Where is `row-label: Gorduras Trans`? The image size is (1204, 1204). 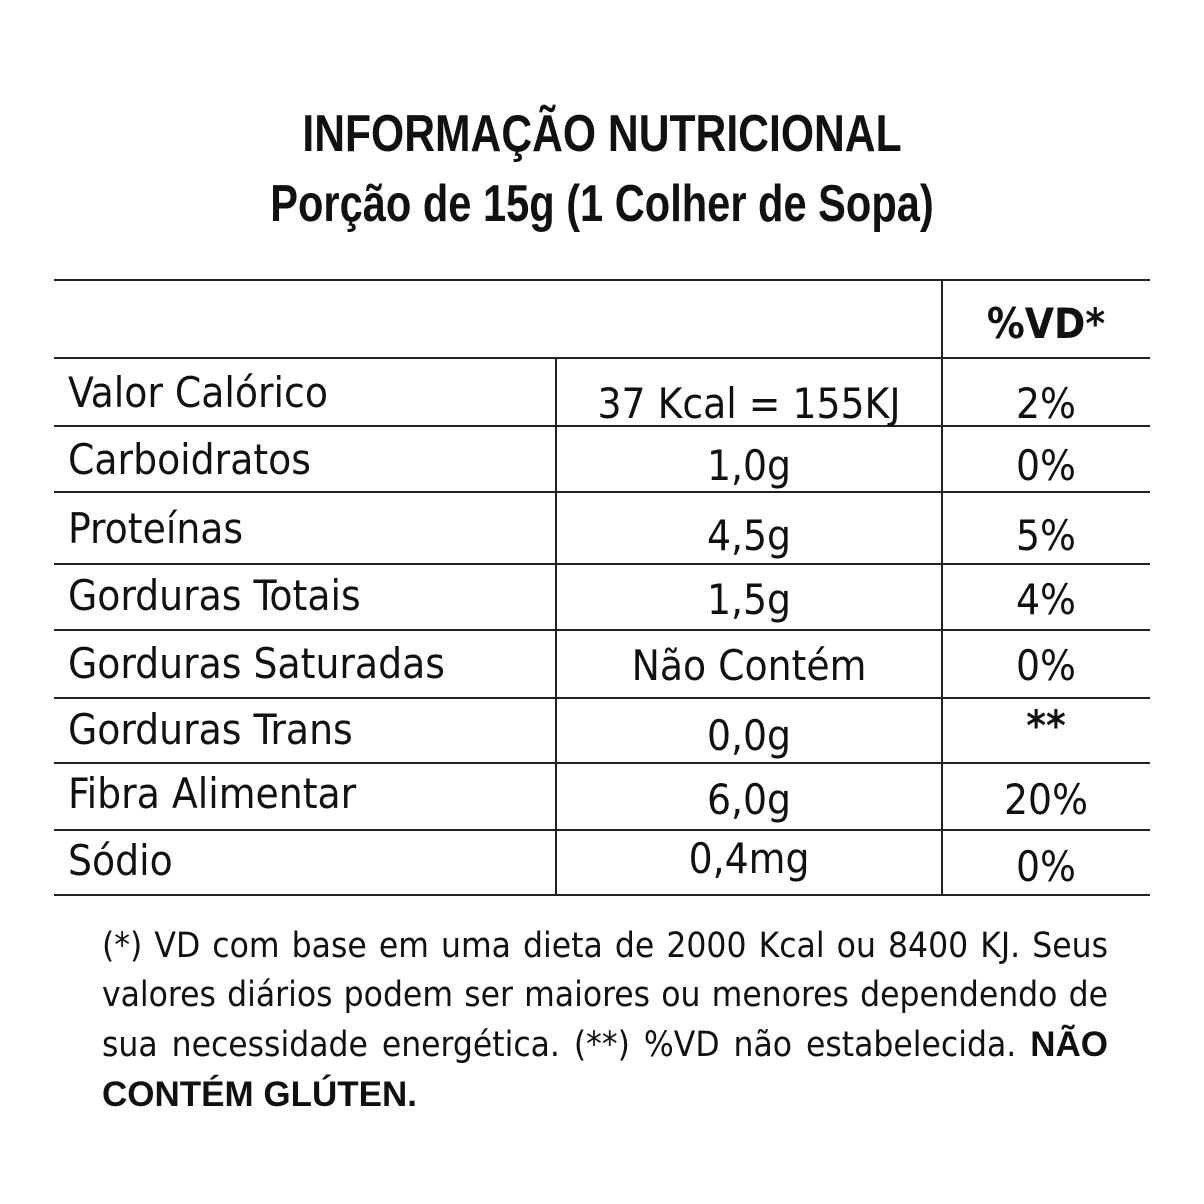 row-label: Gorduras Trans is located at coordinates (210, 729).